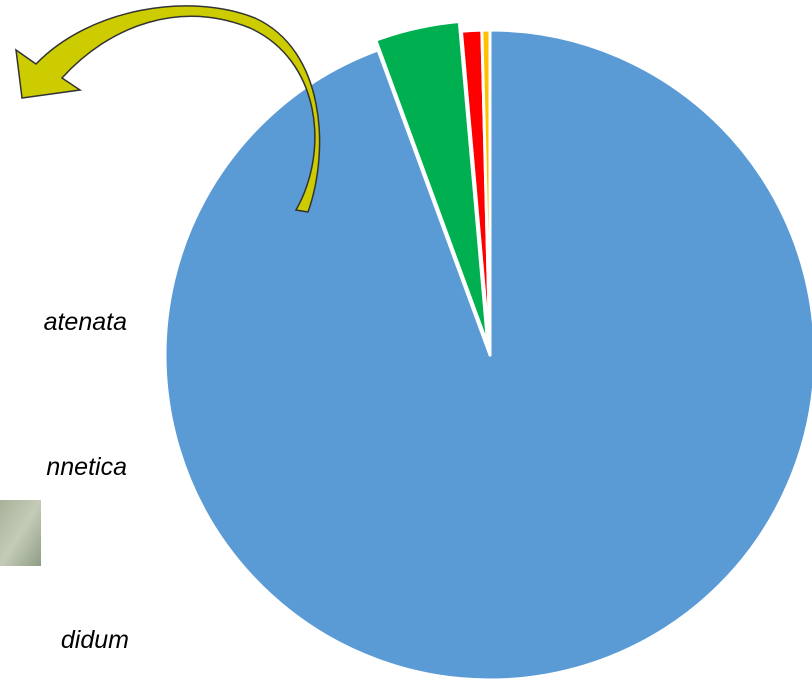  Describe the element at coordinates (86, 467) in the screenshot. I see `annotation: nnetica` at that location.